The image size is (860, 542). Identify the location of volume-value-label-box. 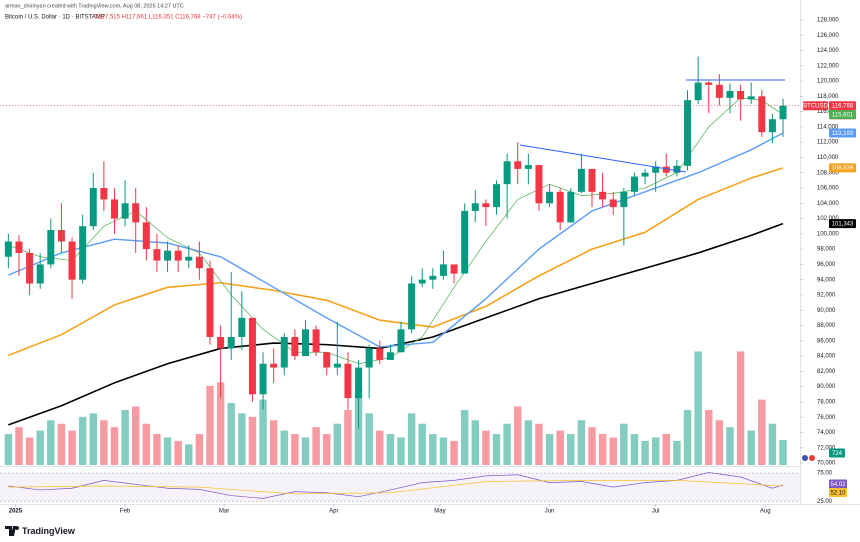
(837, 453).